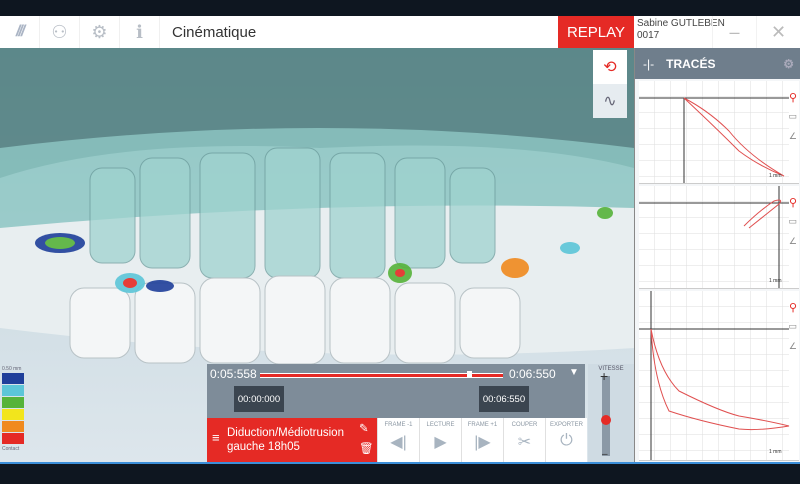  Describe the element at coordinates (366, 449) in the screenshot. I see `delete-icon: 🗑` at that location.